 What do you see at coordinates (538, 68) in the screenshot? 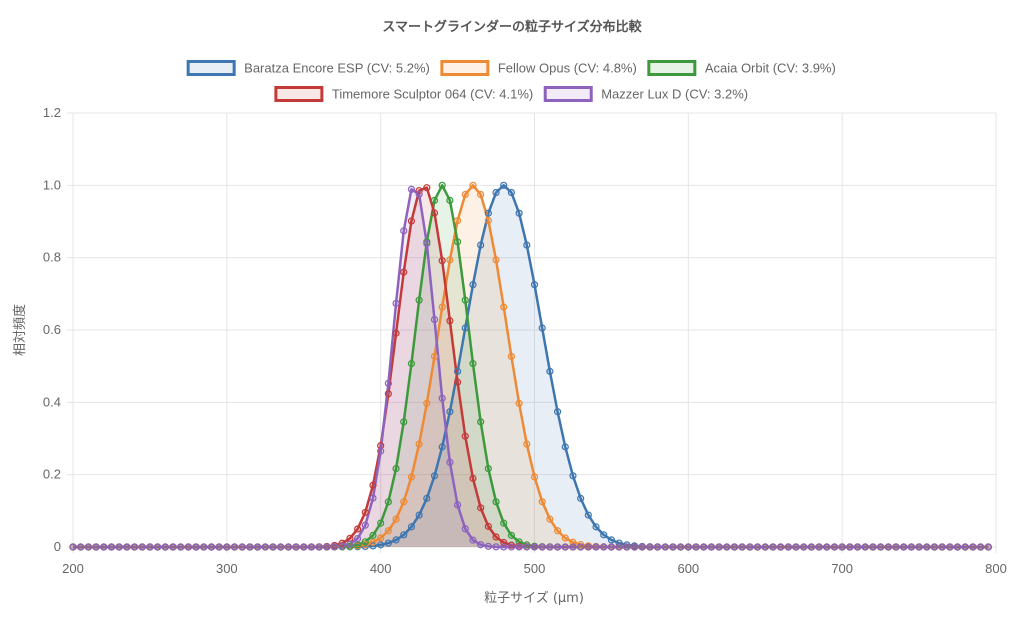
I see `legend-item: Fellow Opus (CV: 4.8%)` at bounding box center [538, 68].